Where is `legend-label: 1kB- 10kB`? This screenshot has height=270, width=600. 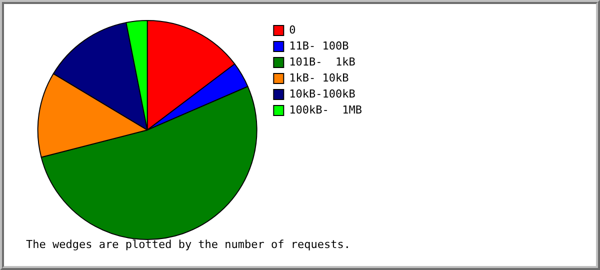 legend-label: 1kB- 10kB is located at coordinates (319, 77).